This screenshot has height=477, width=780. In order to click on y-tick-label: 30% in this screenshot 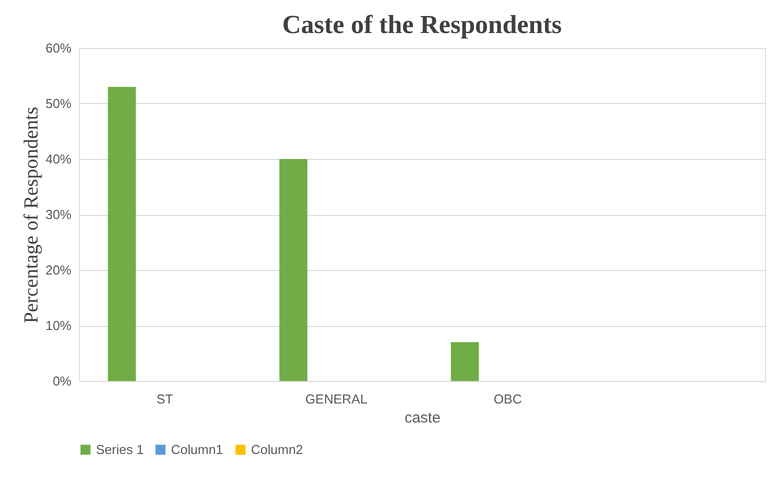, I will do `click(58, 214)`.